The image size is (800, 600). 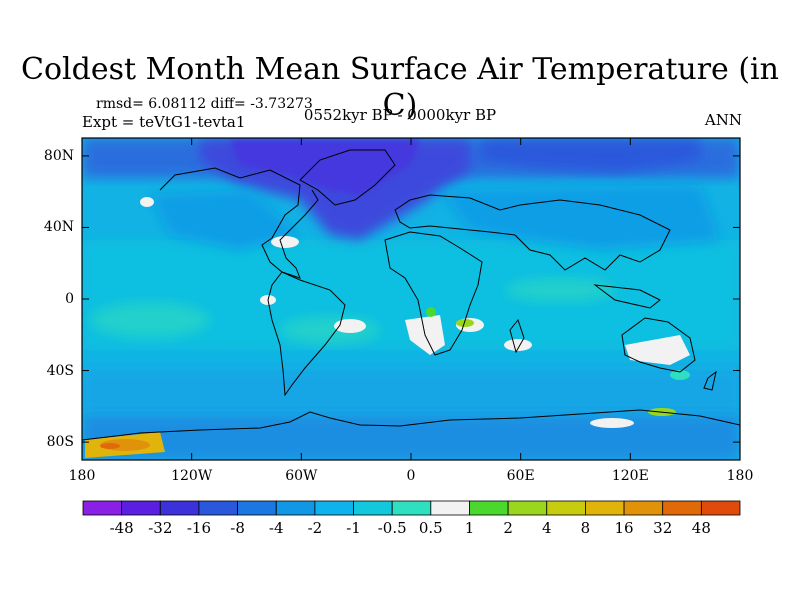 I want to click on field-white-npac, so click(x=147, y=202).